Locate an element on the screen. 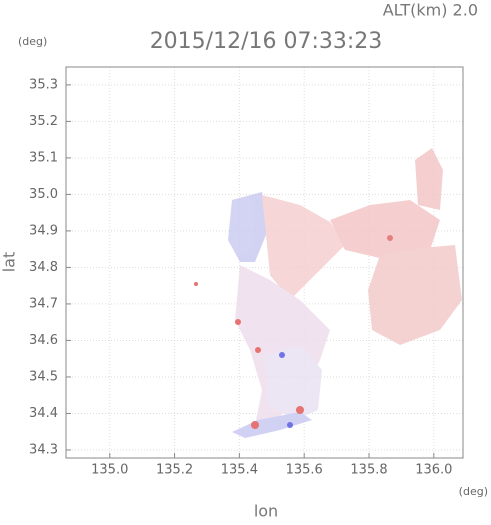 Image resolution: width=491 pixels, height=525 pixels. chart-title: 2015/12/16 07:33:23 is located at coordinates (266, 41).